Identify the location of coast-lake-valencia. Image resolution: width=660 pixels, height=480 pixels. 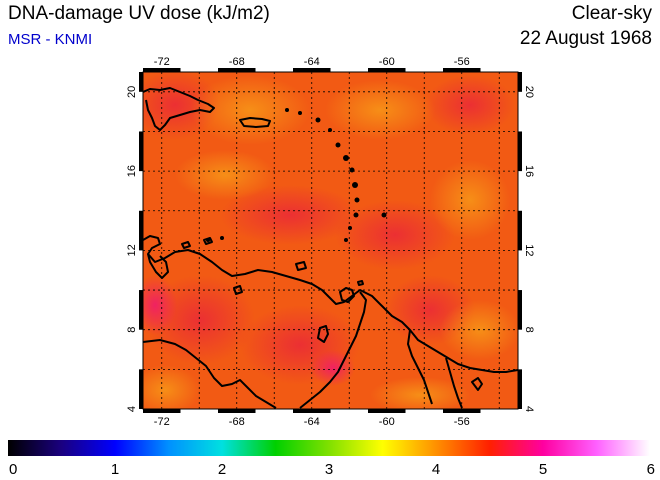
(238, 290).